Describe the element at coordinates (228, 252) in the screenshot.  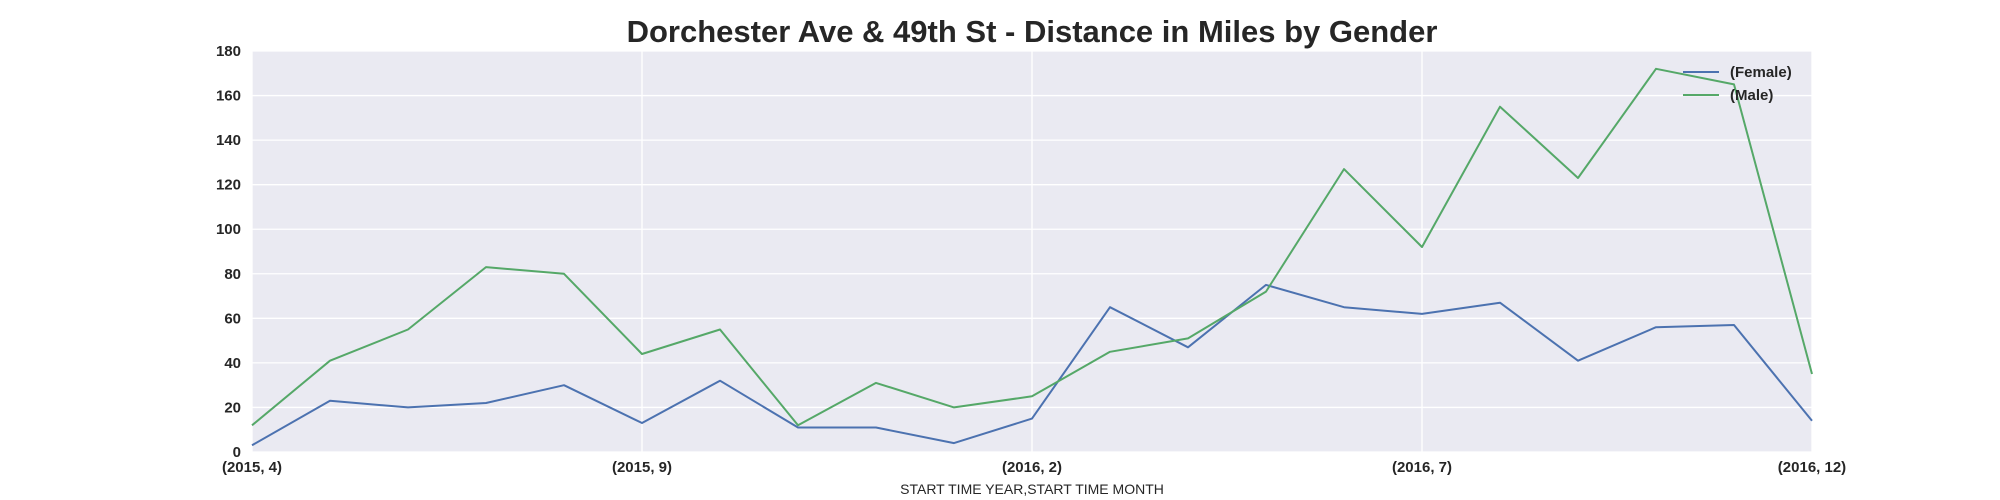
I see `y-axis-ticks: 0 20 40 60 80 100 120 140 160 180` at that location.